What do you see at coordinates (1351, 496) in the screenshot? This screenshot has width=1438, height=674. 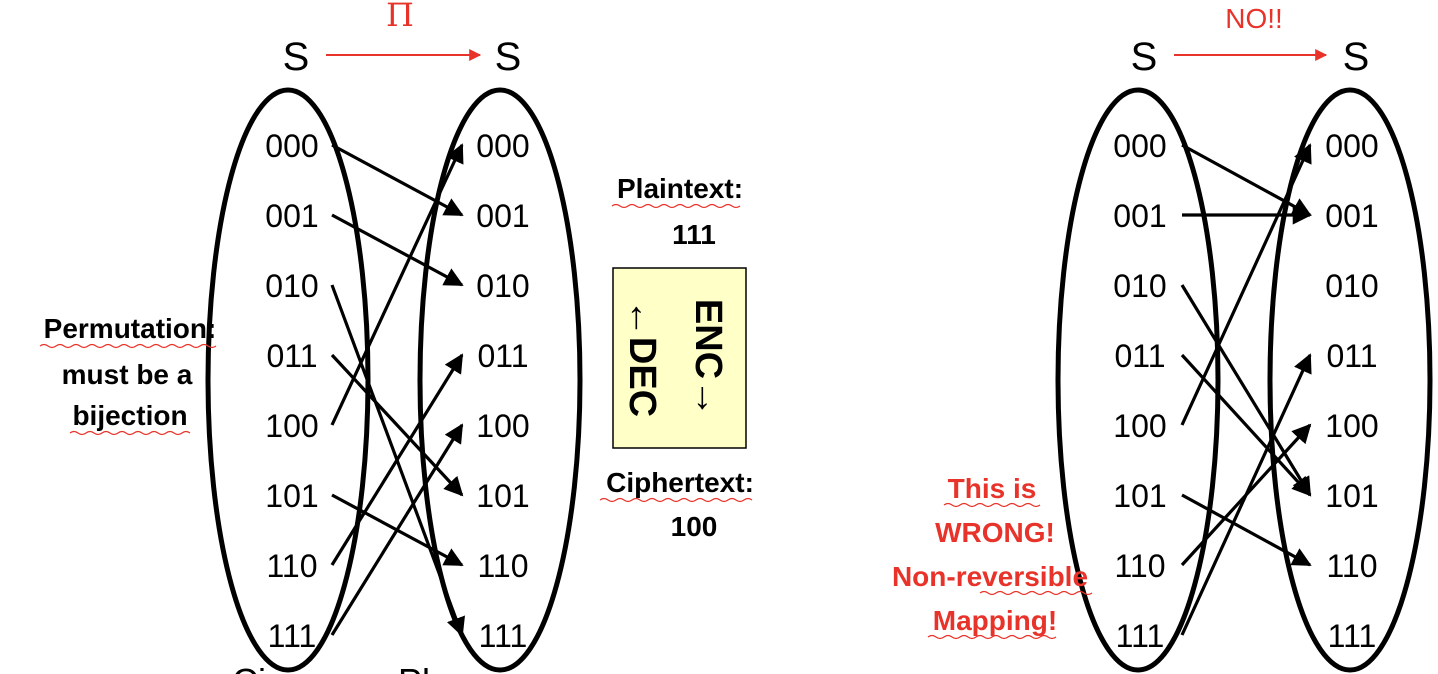 I see `right-codomain-element: 101` at bounding box center [1351, 496].